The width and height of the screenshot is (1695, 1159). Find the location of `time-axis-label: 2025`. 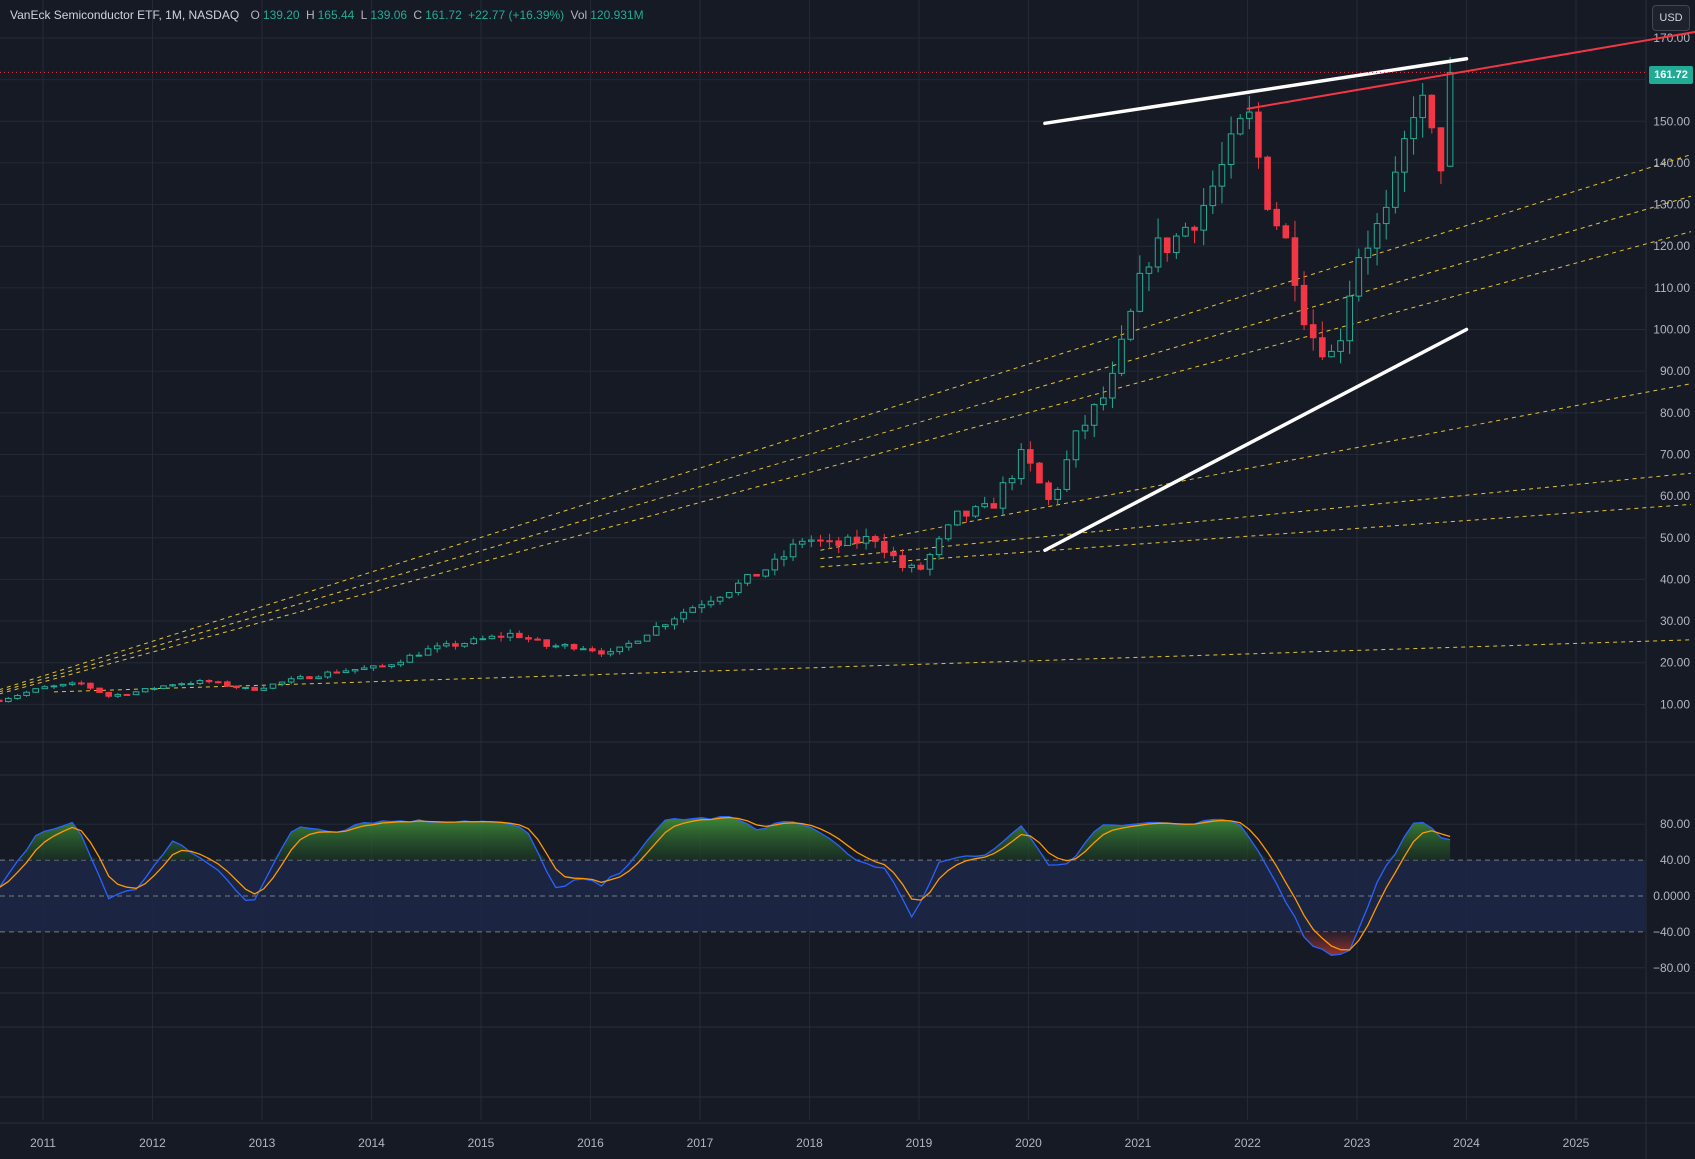

time-axis-label: 2025 is located at coordinates (1576, 1143).